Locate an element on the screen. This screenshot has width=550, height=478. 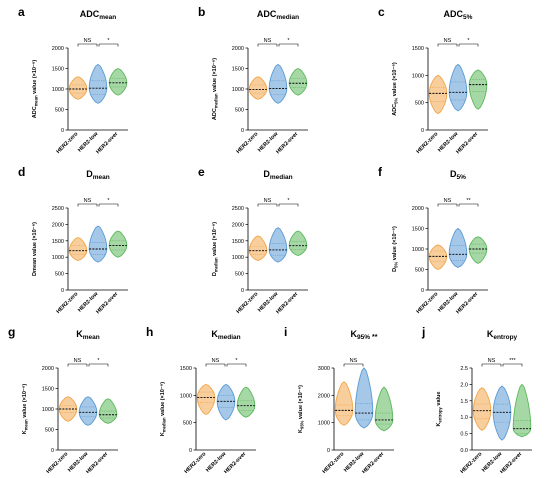
y-axis-label: Kmean value (×10⁻⁶) is located at coordinates (25, 409).